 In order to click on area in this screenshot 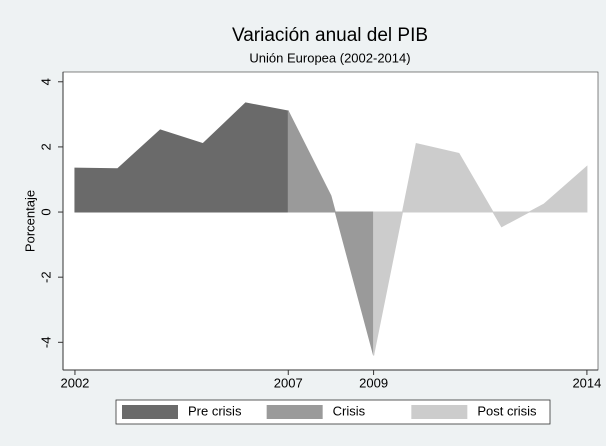, I will do `click(331, 233)`.